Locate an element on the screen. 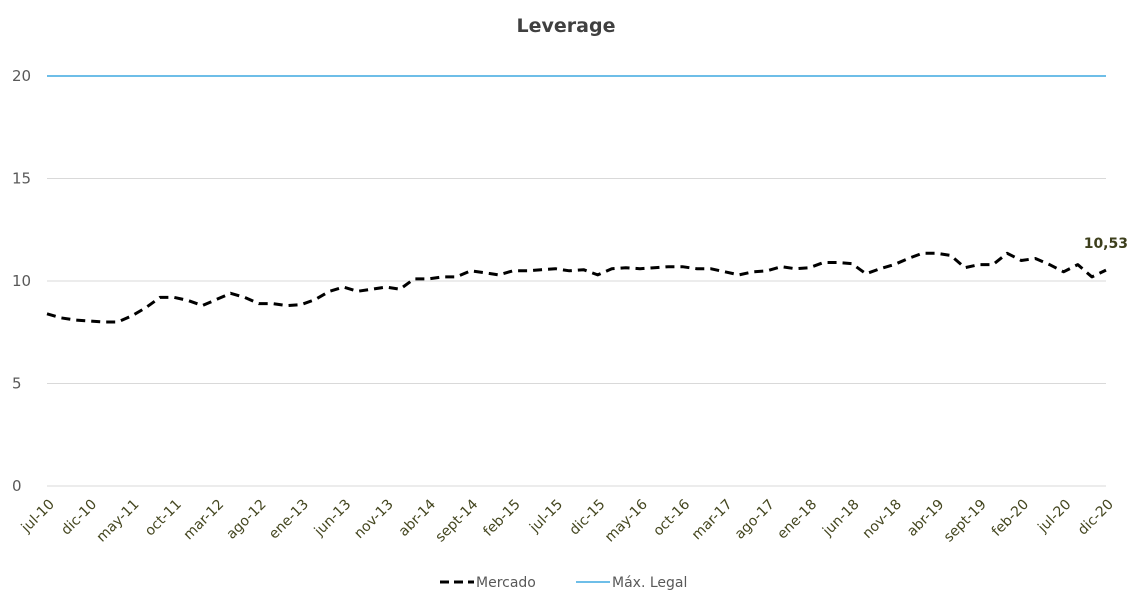 This screenshot has width=1130, height=592. data-label: 10,53 is located at coordinates (1106, 244).